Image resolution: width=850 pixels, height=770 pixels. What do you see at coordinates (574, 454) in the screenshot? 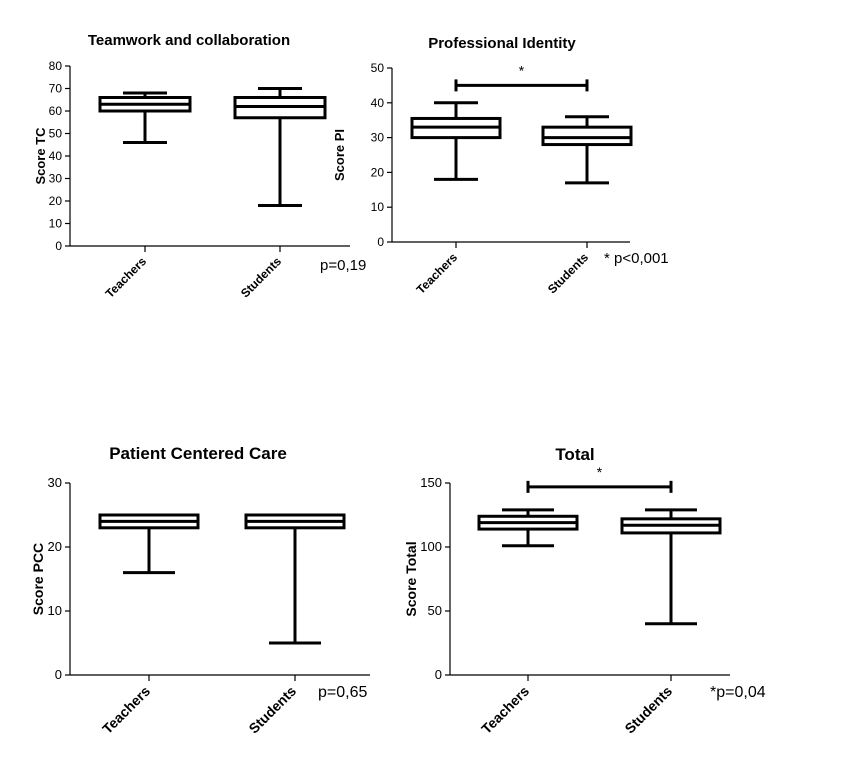
I see `chart-title: Total` at bounding box center [574, 454].